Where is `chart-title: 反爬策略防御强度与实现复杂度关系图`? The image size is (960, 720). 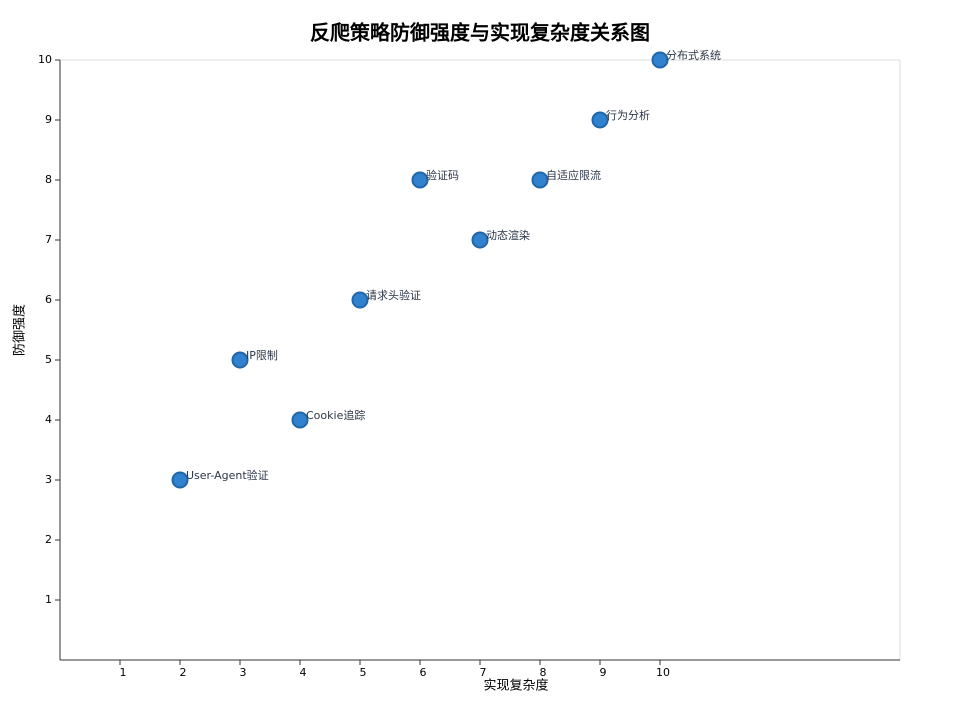
chart-title: 反爬策略防御强度与实现复杂度关系图 is located at coordinates (480, 33).